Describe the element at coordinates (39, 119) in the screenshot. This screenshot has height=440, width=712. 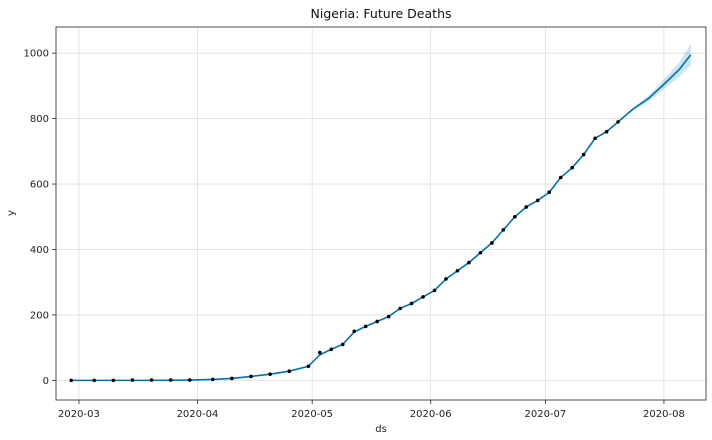
I see `y-tick-label: 800` at that location.